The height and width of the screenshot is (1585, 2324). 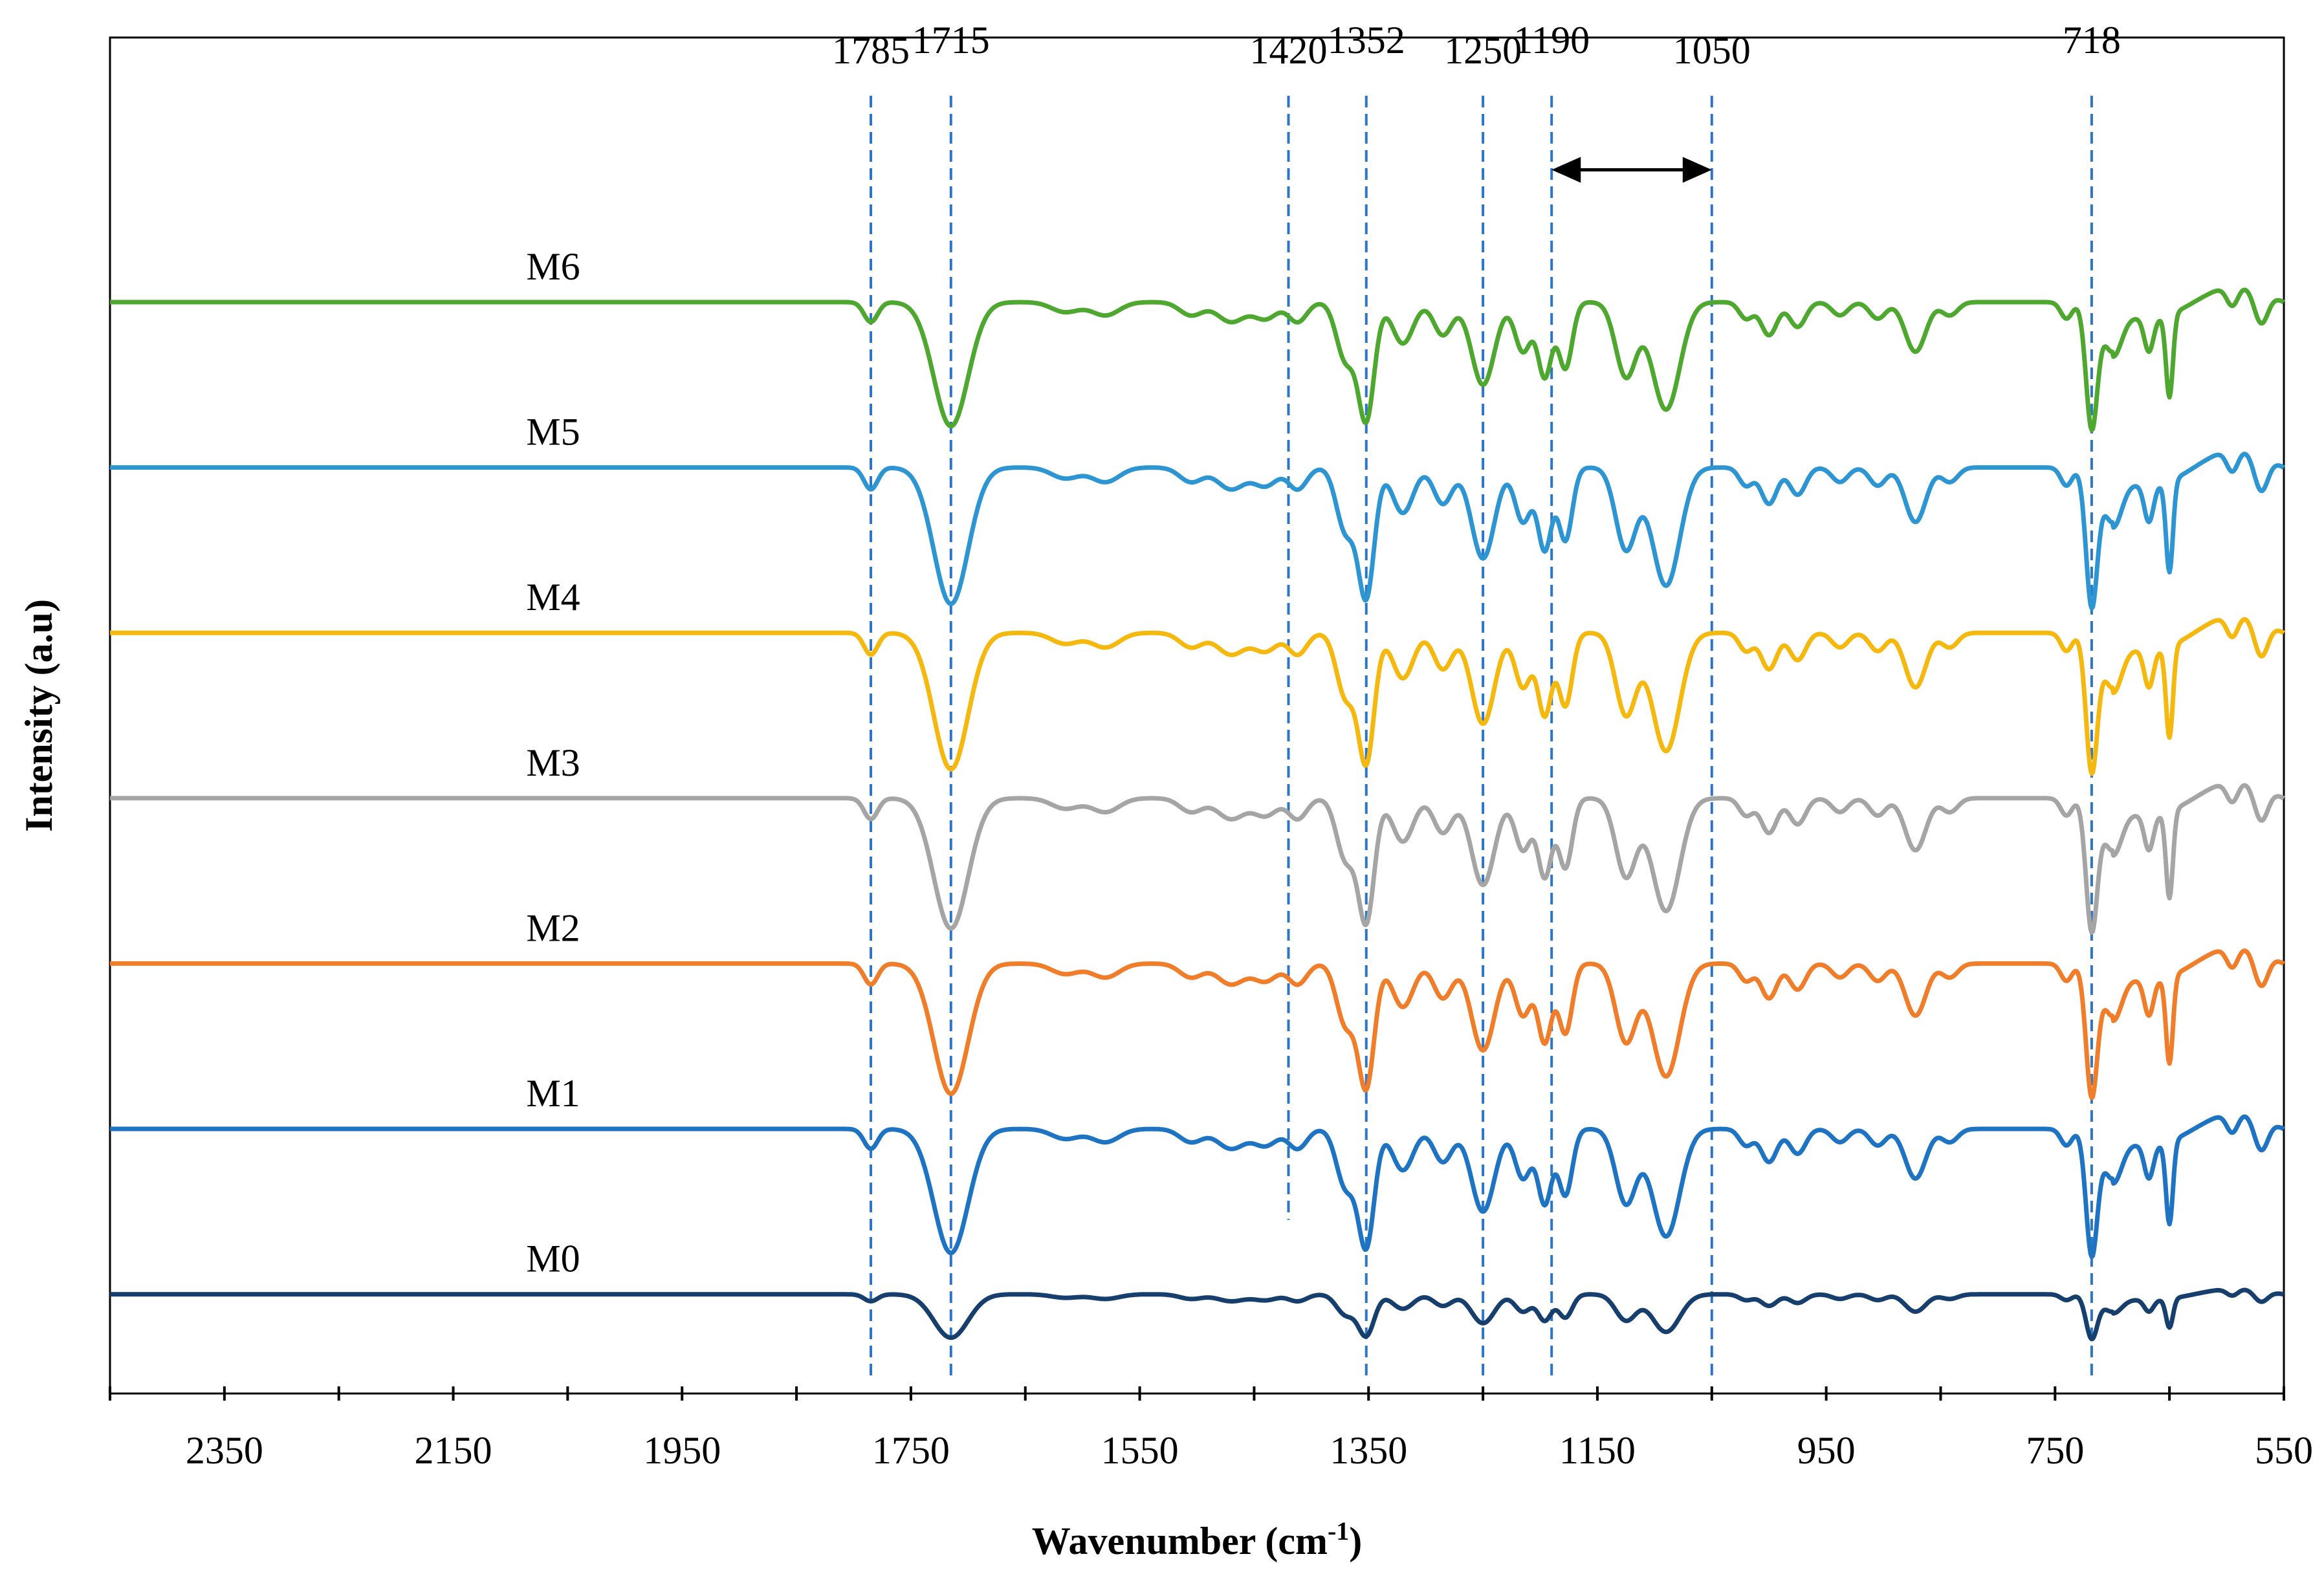 What do you see at coordinates (1197, 1314) in the screenshot?
I see `series-line-M0` at bounding box center [1197, 1314].